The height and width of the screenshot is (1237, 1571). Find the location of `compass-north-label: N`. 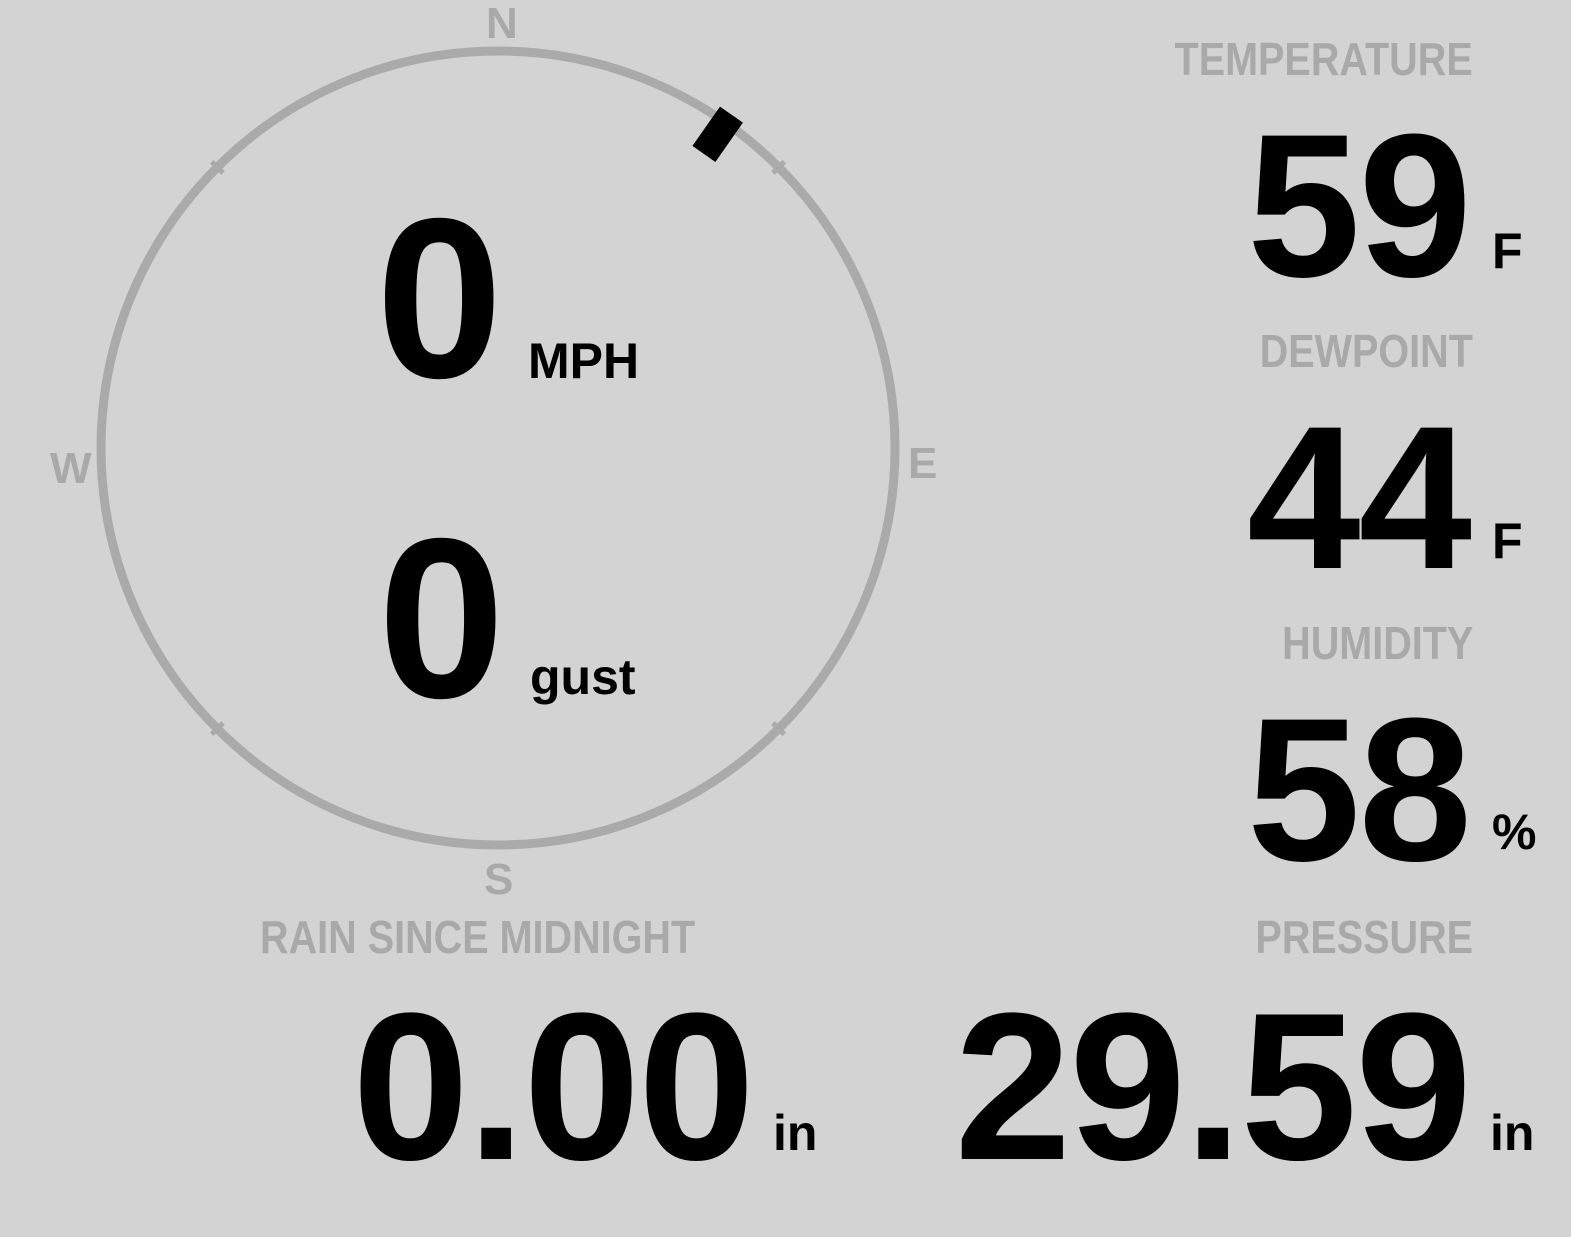

compass-north-label: N is located at coordinates (502, 24).